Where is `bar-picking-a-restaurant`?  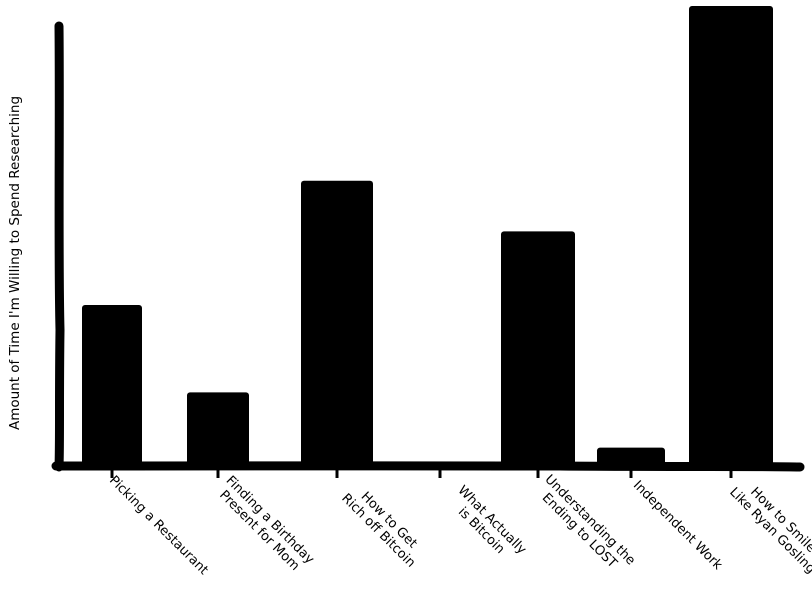
bar-picking-a-restaurant is located at coordinates (112, 385).